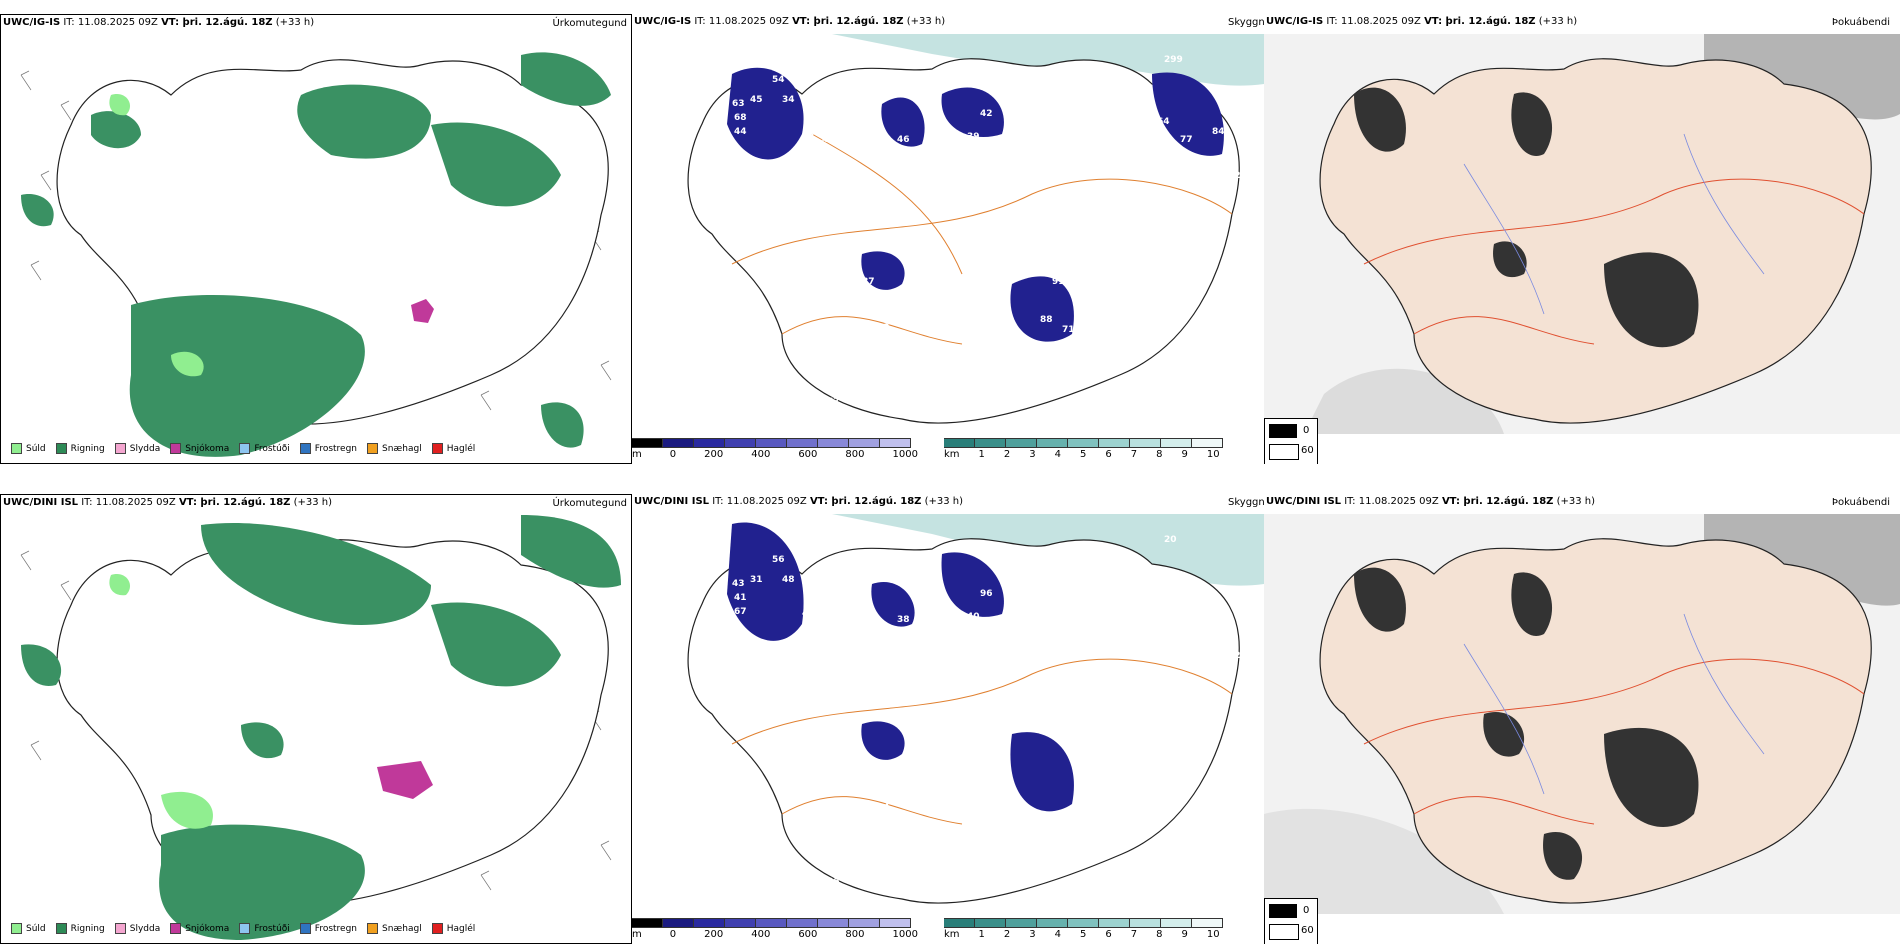  What do you see at coordinates (808, 614) in the screenshot?
I see `ceiling-value-label: 48` at bounding box center [808, 614].